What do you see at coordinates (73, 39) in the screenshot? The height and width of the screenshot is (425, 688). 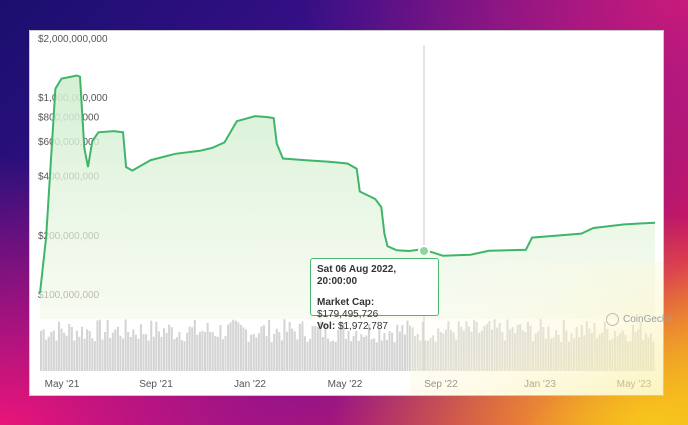 I see `y-tick-label: $2,000,000,000` at bounding box center [73, 39].